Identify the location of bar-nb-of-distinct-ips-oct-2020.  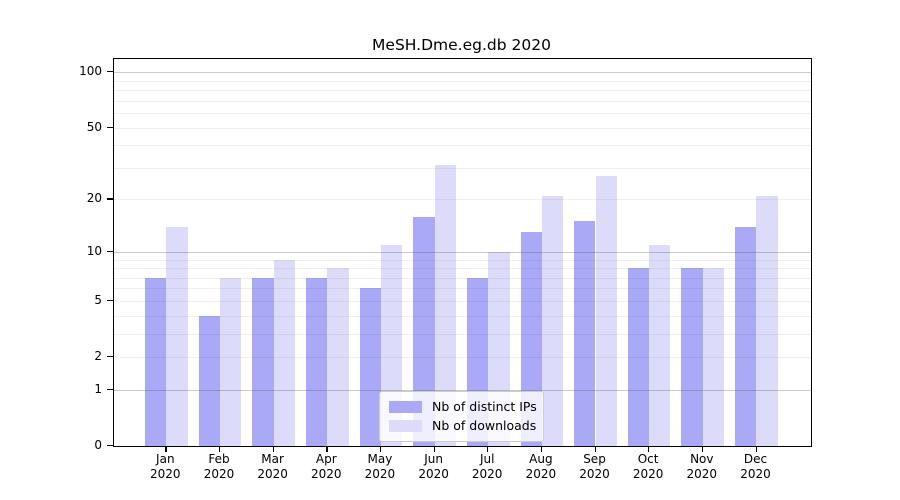
(638, 357).